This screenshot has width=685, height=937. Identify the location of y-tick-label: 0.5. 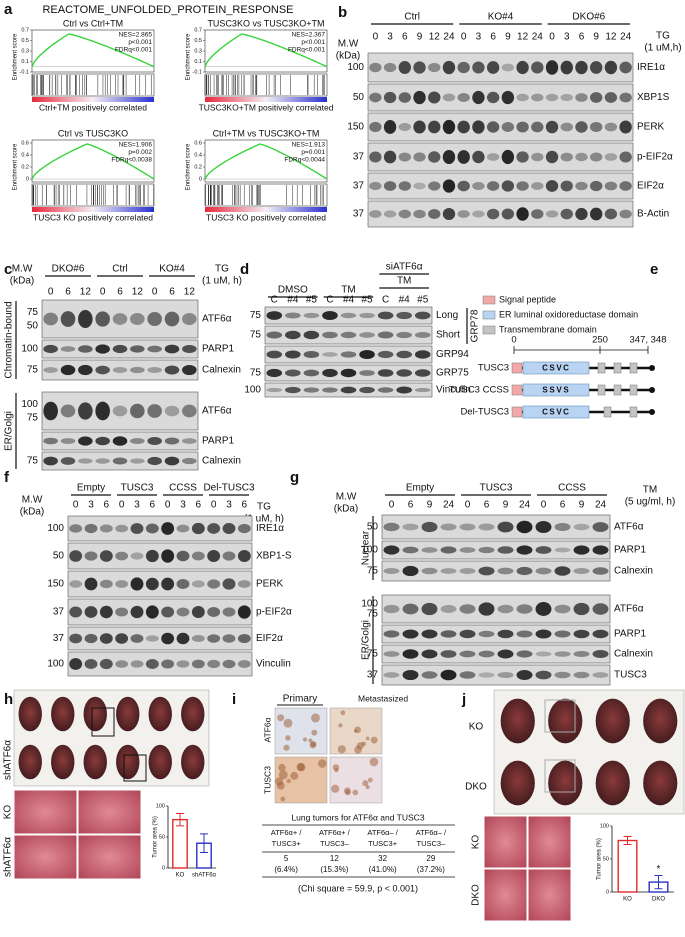
(198, 41).